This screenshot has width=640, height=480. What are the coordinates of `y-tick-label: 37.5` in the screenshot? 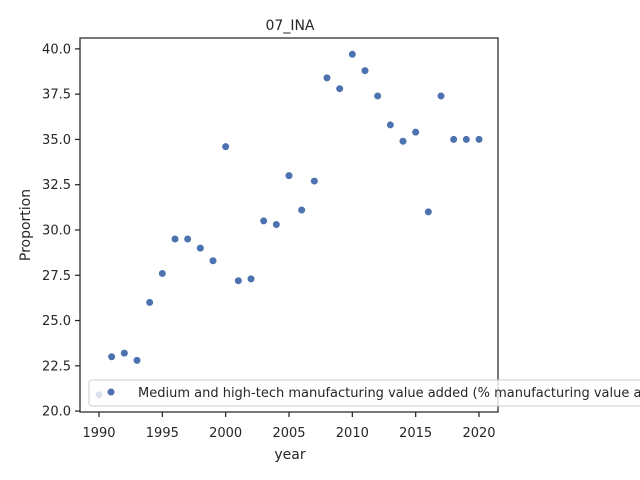 It's located at (56, 95).